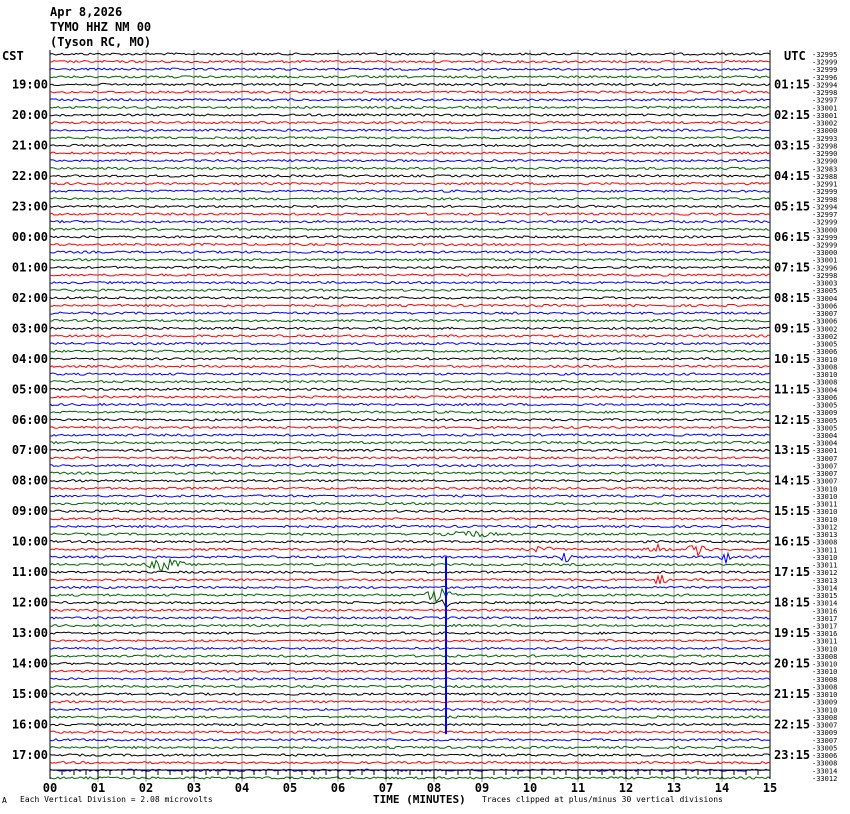 Image resolution: width=850 pixels, height=814 pixels. I want to click on right-time-label: 07:15, so click(792, 267).